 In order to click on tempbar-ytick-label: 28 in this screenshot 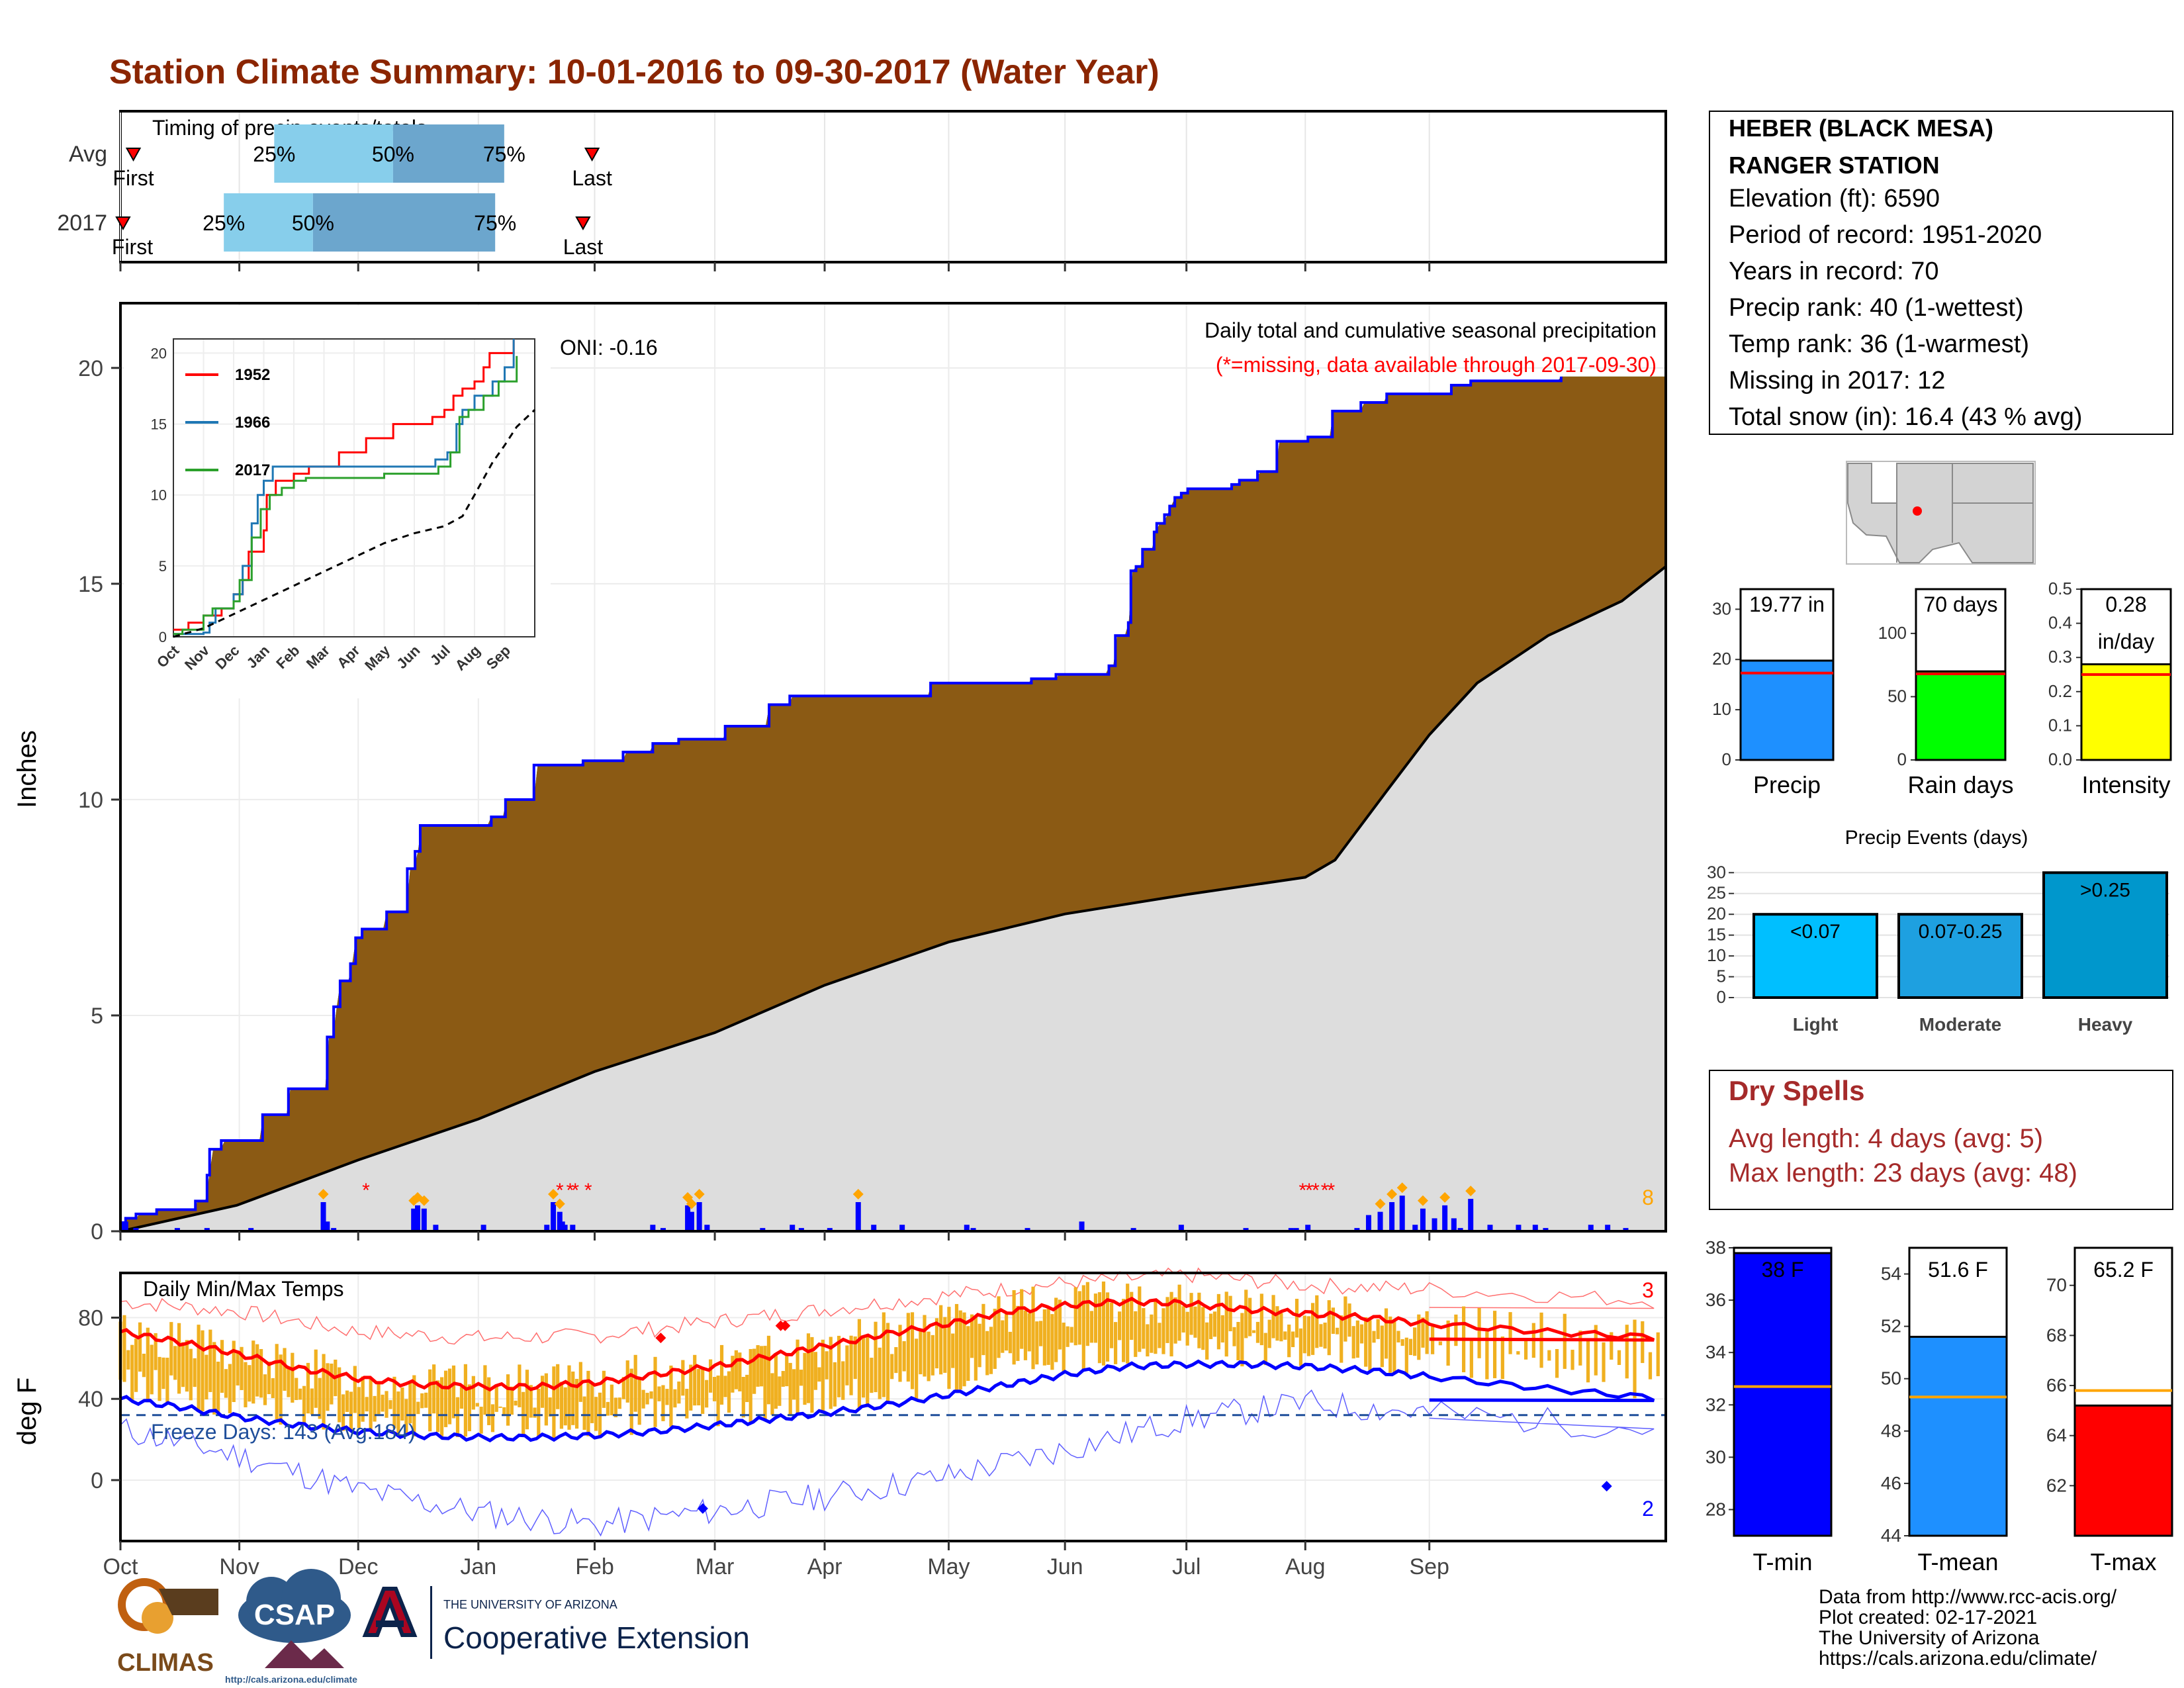, I will do `click(1716, 1509)`.